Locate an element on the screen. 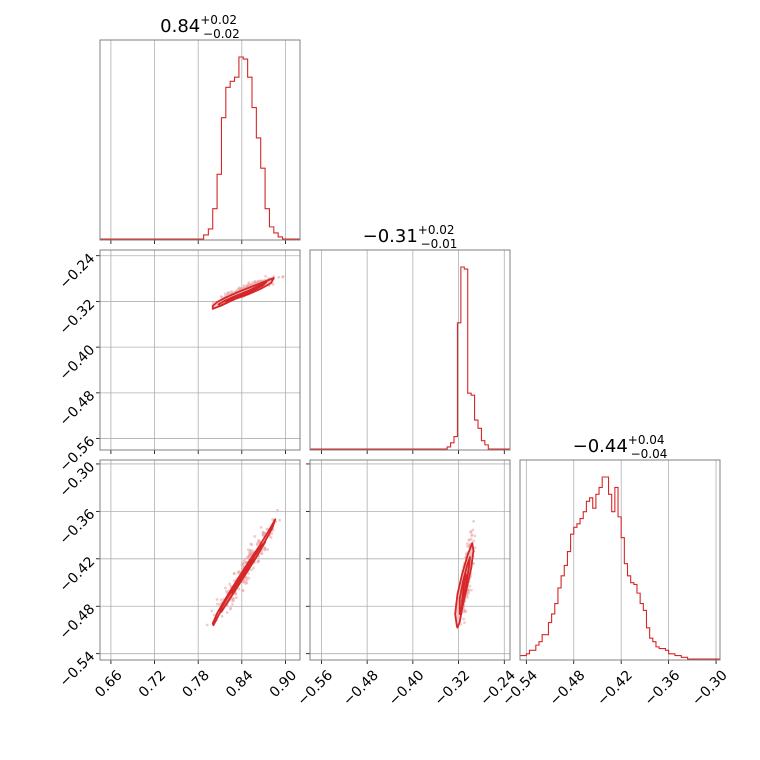 Image resolution: width=760 pixels, height=760 pixels. title-param-0: 0.84+0.02 −0.02 is located at coordinates (200, 27).